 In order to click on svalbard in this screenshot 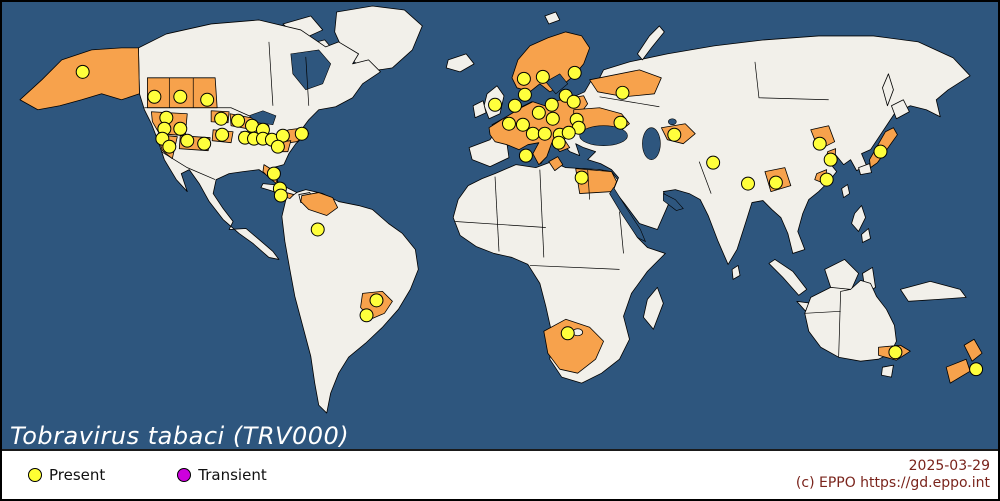, I will do `click(552, 18)`.